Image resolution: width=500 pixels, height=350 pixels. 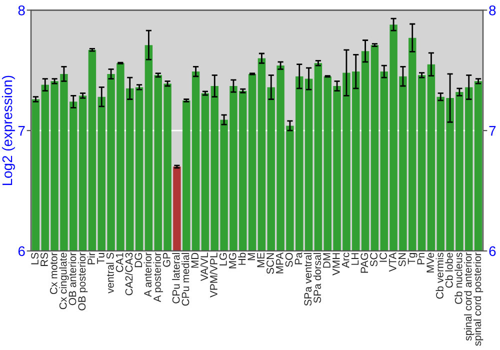 What do you see at coordinates (430, 262) in the screenshot?
I see `x-tick-label: MVe` at bounding box center [430, 262].